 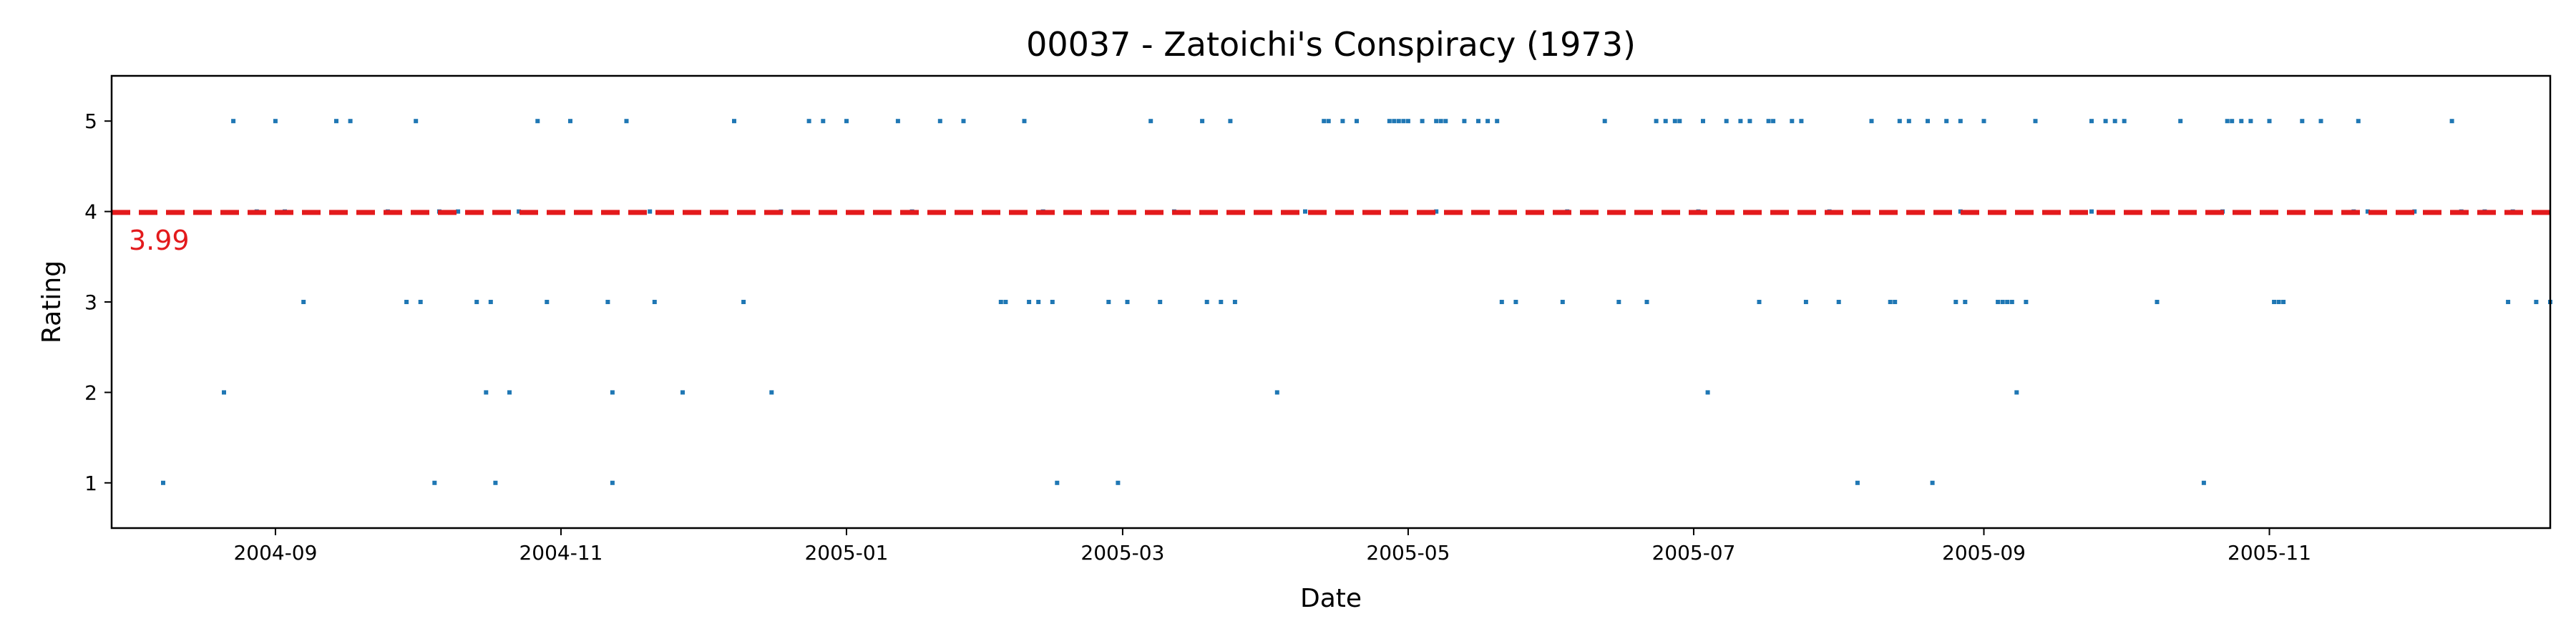 What do you see at coordinates (1331, 44) in the screenshot?
I see `chart-title: 00037 - Zatoichi's Conspiracy (1973)` at bounding box center [1331, 44].